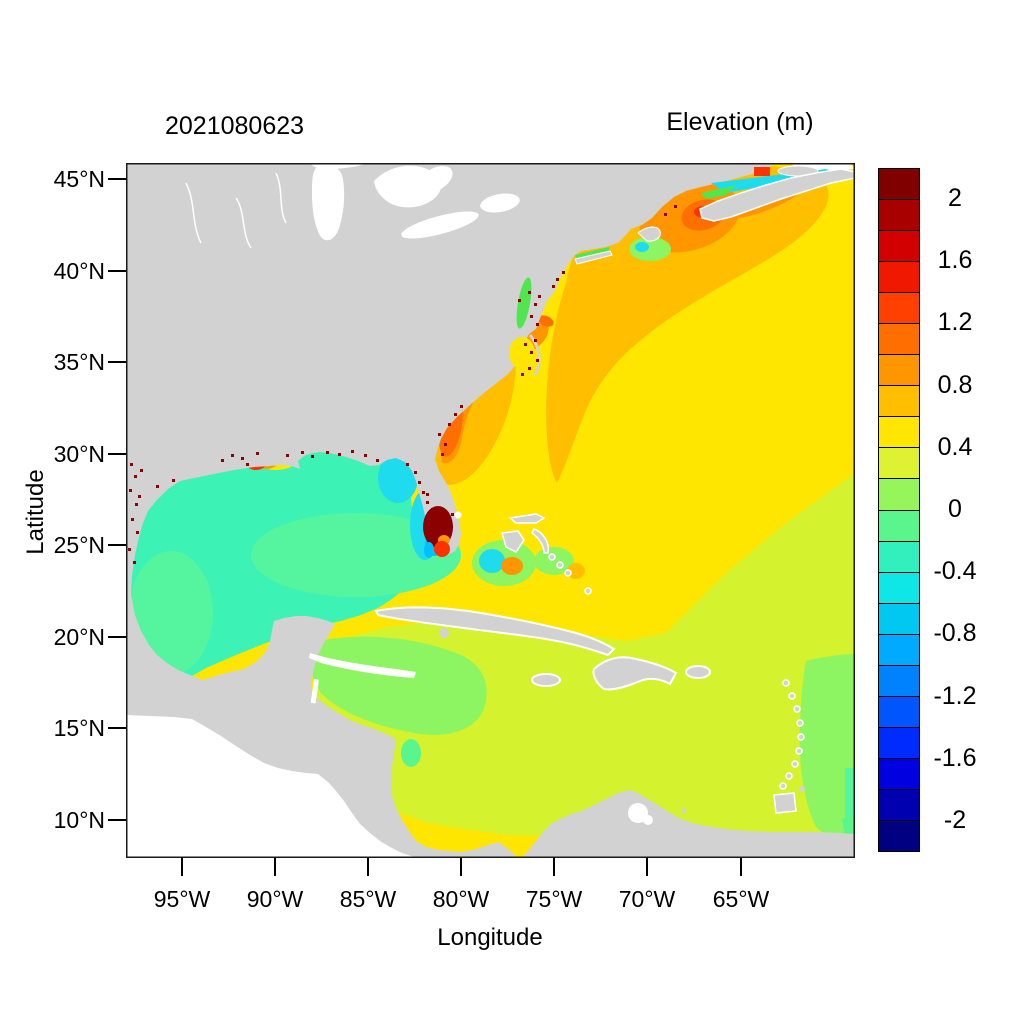 Image resolution: width=1024 pixels, height=1024 pixels. Describe the element at coordinates (274, 786) in the screenshot. I see `pacific-no-data` at that location.